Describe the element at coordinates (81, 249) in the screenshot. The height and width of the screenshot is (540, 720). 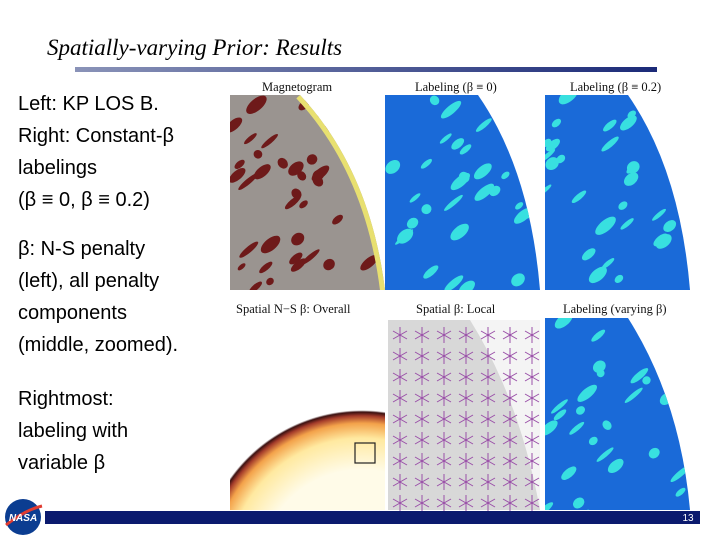
I see `bullet-line: β: N-S penalty` at that location.